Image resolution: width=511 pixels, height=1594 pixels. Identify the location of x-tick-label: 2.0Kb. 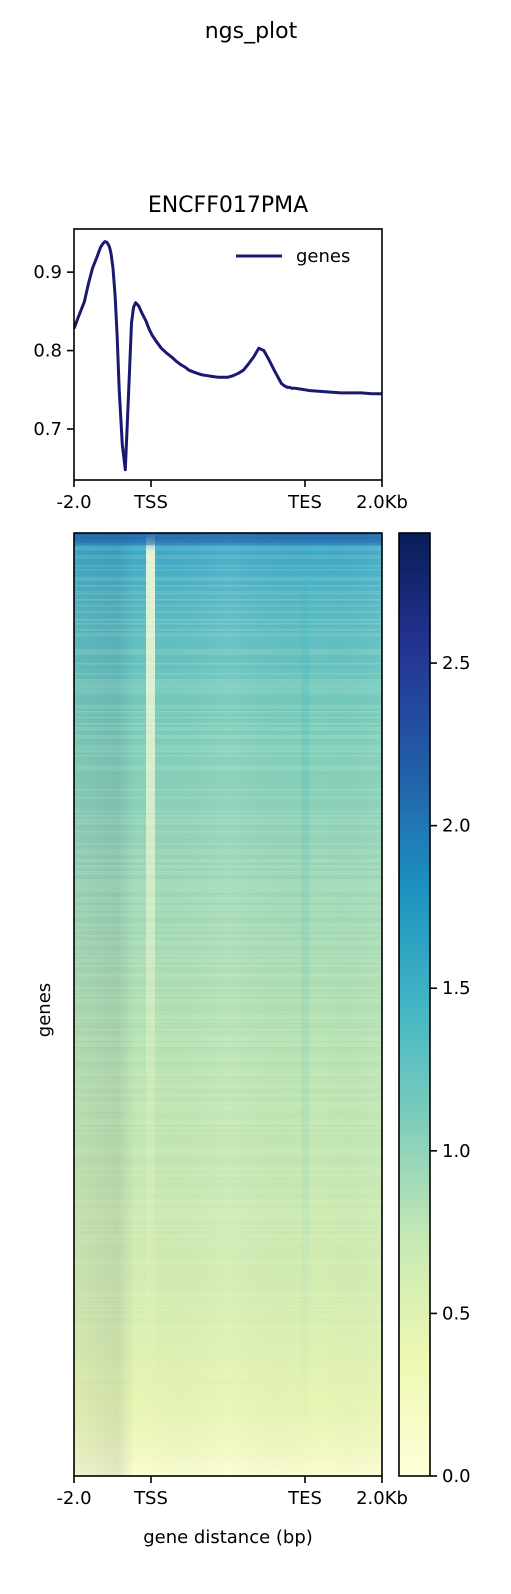
(382, 1498).